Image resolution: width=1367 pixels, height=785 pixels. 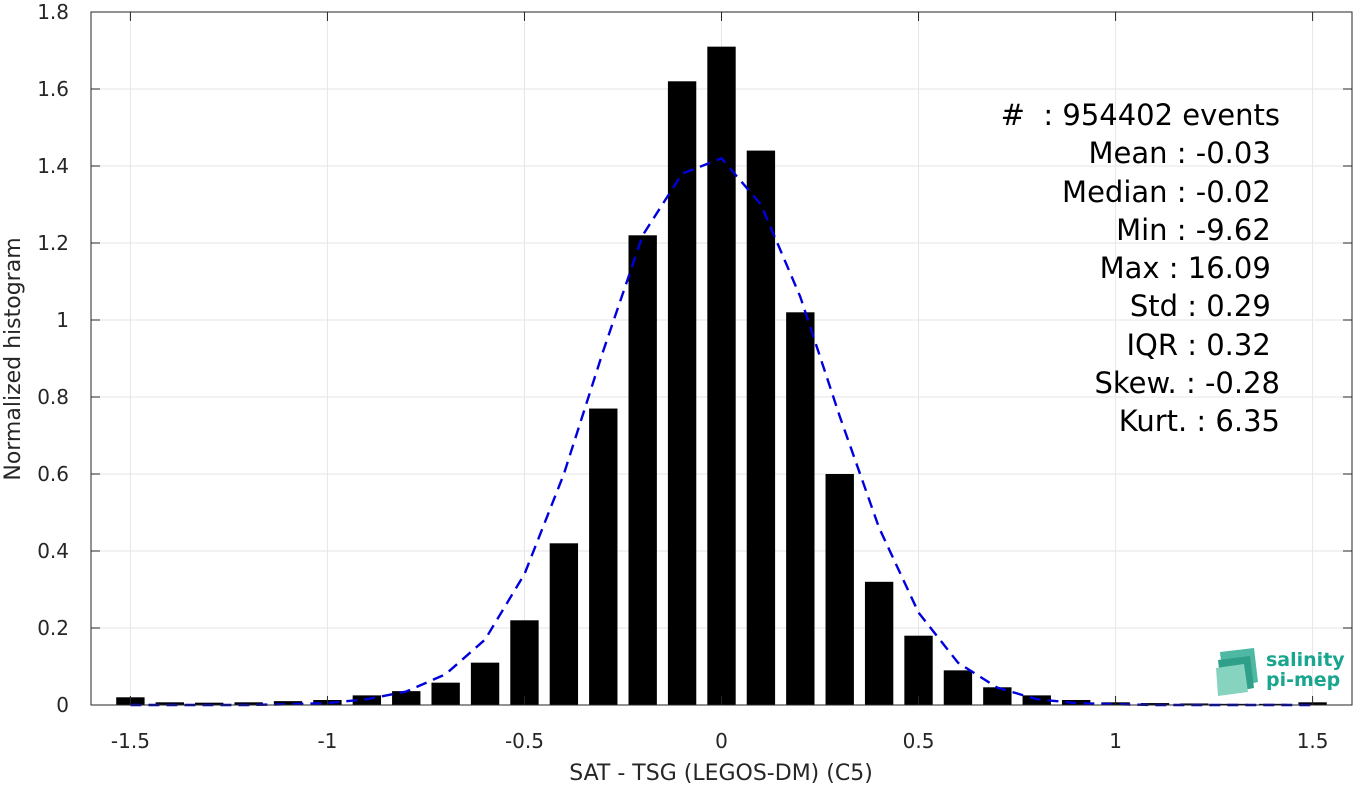 What do you see at coordinates (1184, 153) in the screenshot?
I see `stat-mean: Mean : -0.03` at bounding box center [1184, 153].